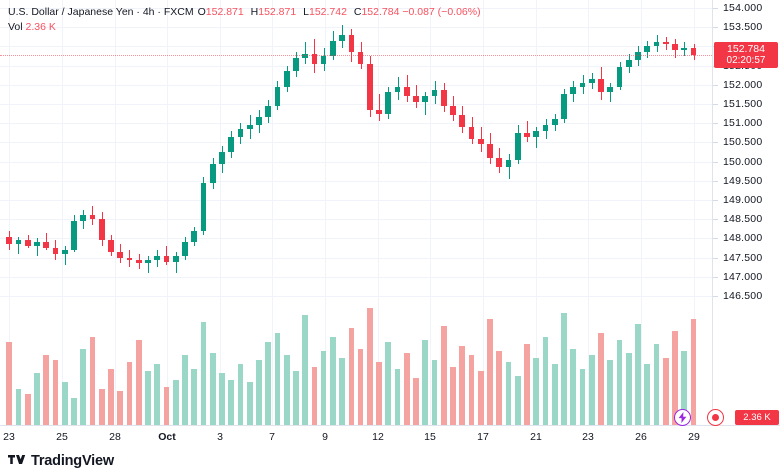  Describe the element at coordinates (101, 12) in the screenshot. I see `legend-symbol: U.S. Dollar / Japanese Yen · 4h · FXCM` at that location.